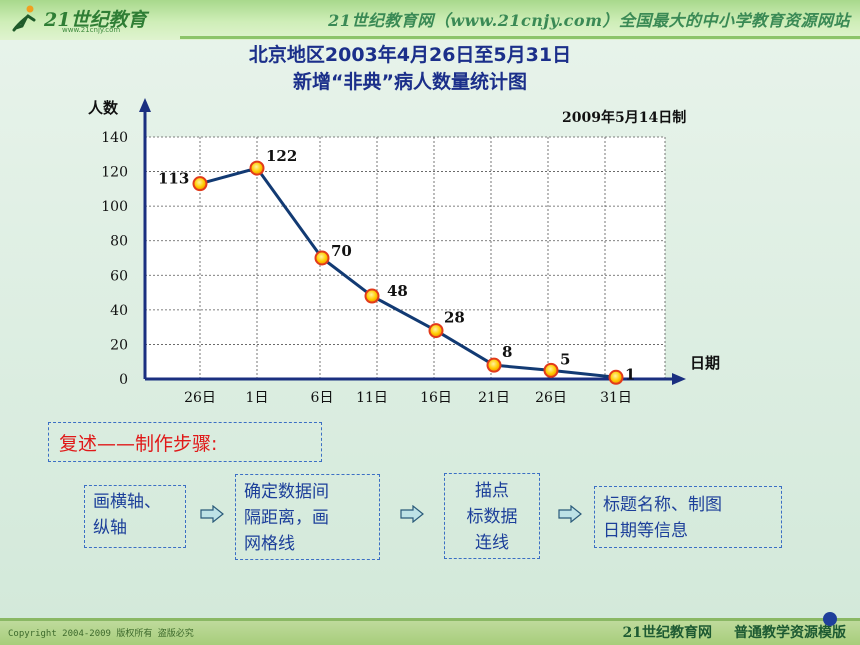  What do you see at coordinates (286, 518) in the screenshot?
I see `step-2-line-2: 隔距离，画` at bounding box center [286, 518].